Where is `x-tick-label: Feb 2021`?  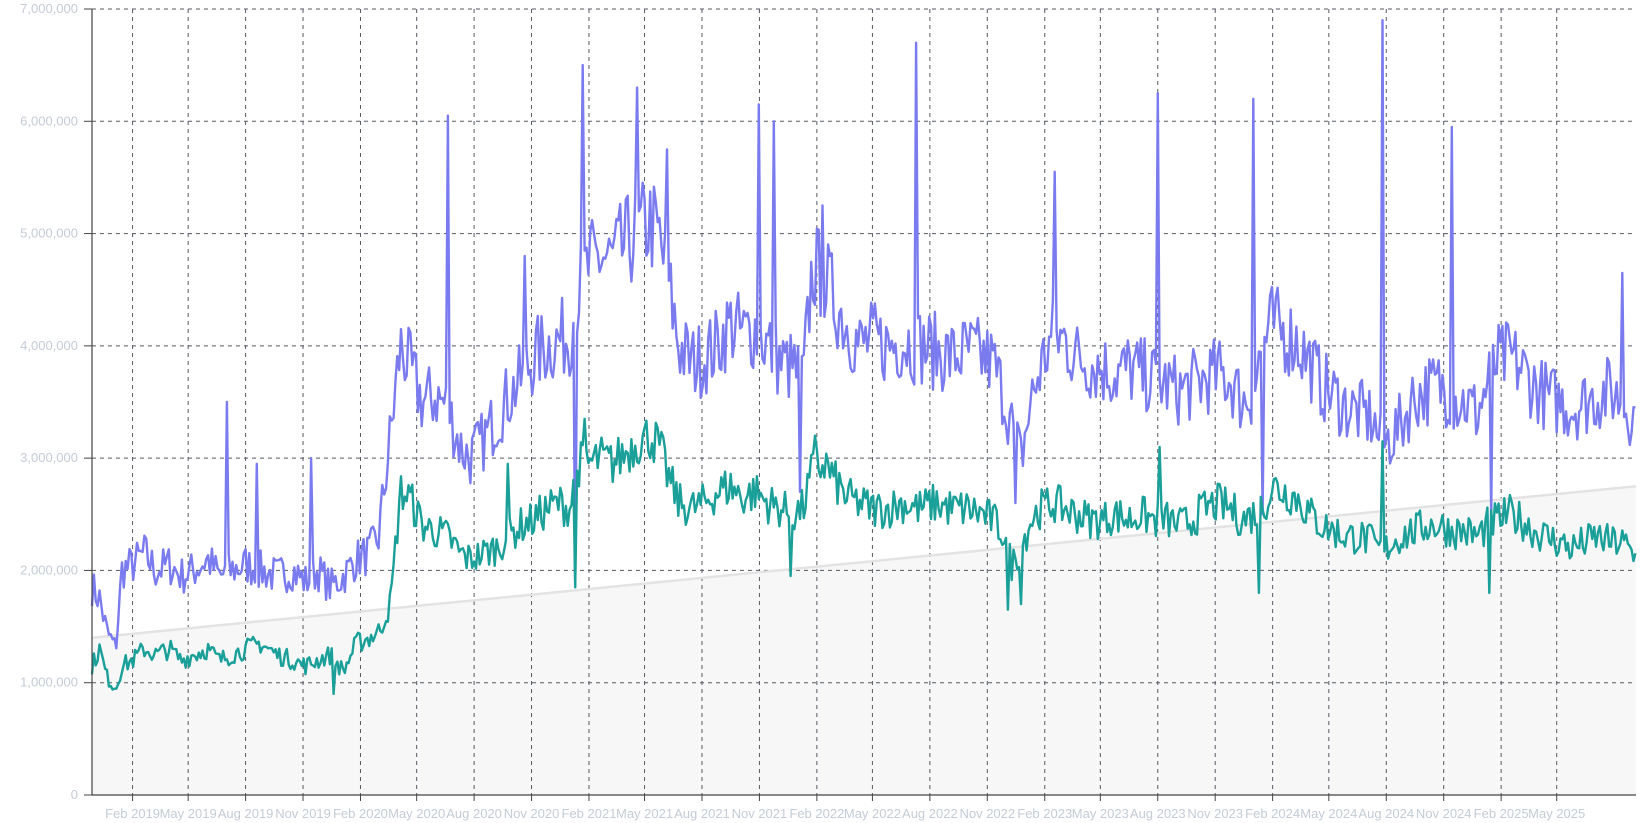 x-tick-label: Feb 2021 is located at coordinates (589, 813).